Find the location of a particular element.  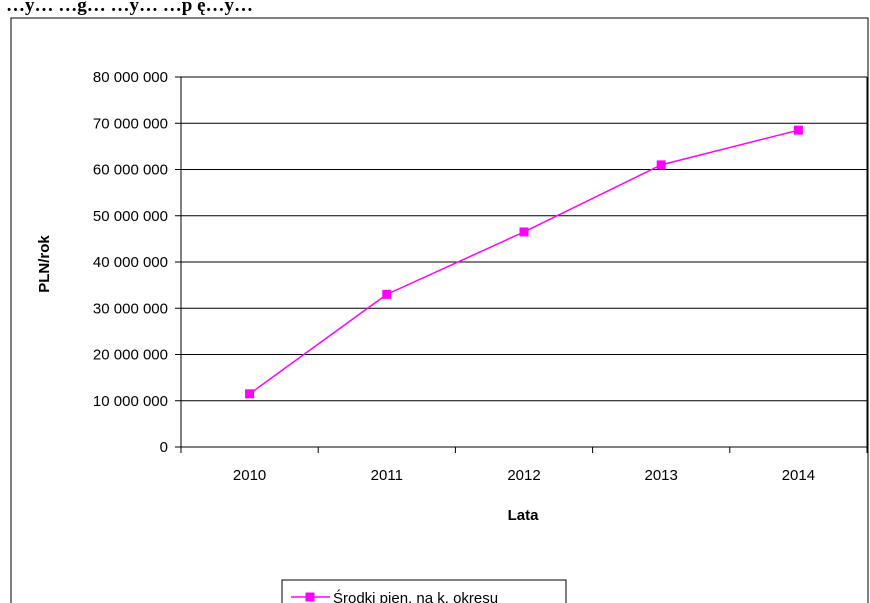

x-tick-label: 2011 is located at coordinates (387, 475).